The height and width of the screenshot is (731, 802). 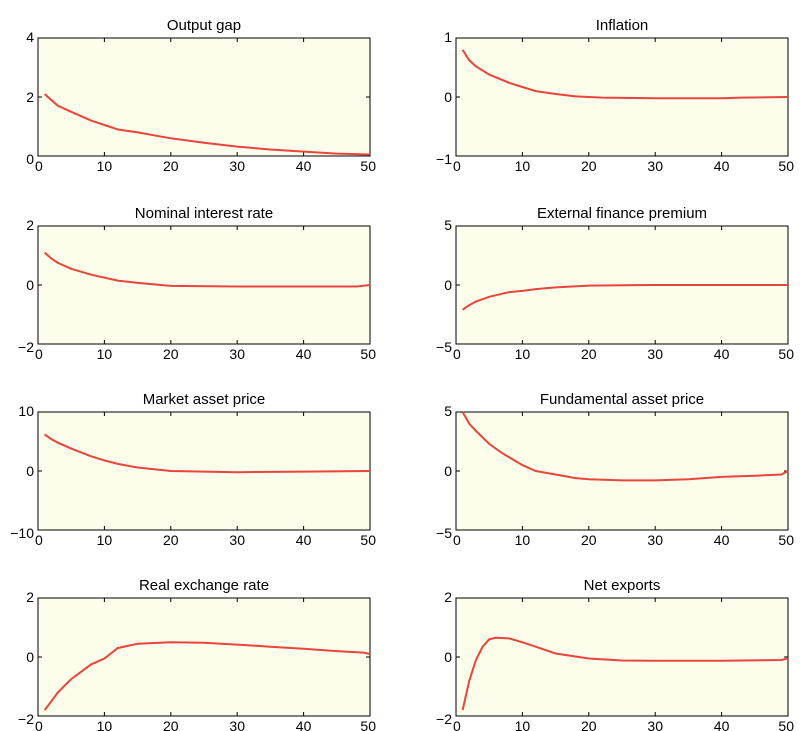 I want to click on chart-panel: Output gap 0 10 20 30 40 50 0 2 4, so click(x=201, y=95).